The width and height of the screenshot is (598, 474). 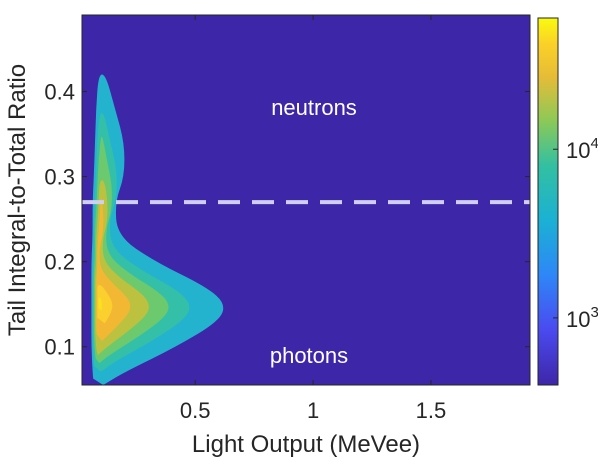 What do you see at coordinates (548, 201) in the screenshot?
I see `colorbar` at bounding box center [548, 201].